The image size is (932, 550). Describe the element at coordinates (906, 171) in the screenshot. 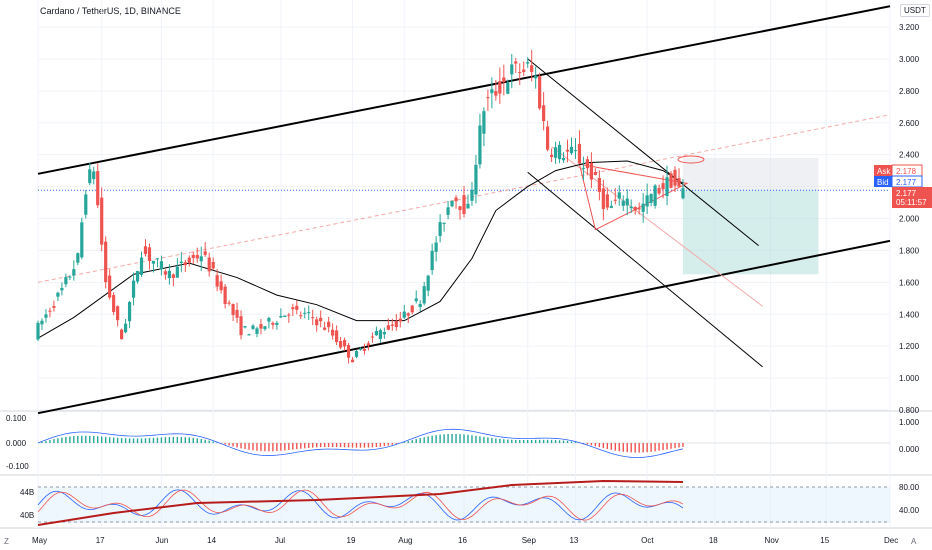

I see `ask-value: 2.178` at that location.